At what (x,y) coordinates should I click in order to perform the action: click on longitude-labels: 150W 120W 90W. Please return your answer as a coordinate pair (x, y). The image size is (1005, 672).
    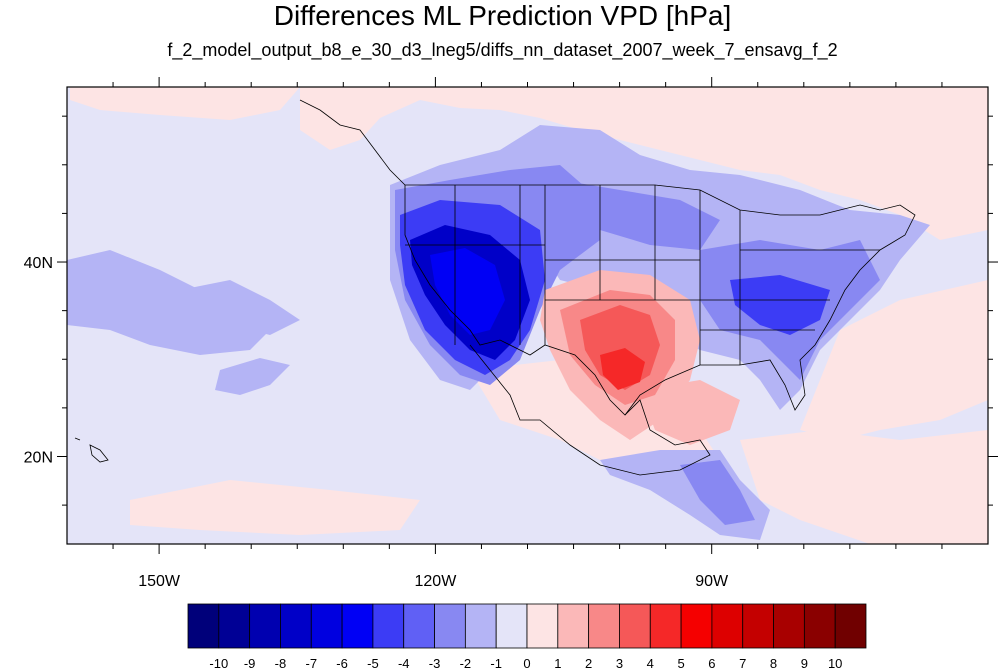
    Looking at the image, I should click on (433, 581).